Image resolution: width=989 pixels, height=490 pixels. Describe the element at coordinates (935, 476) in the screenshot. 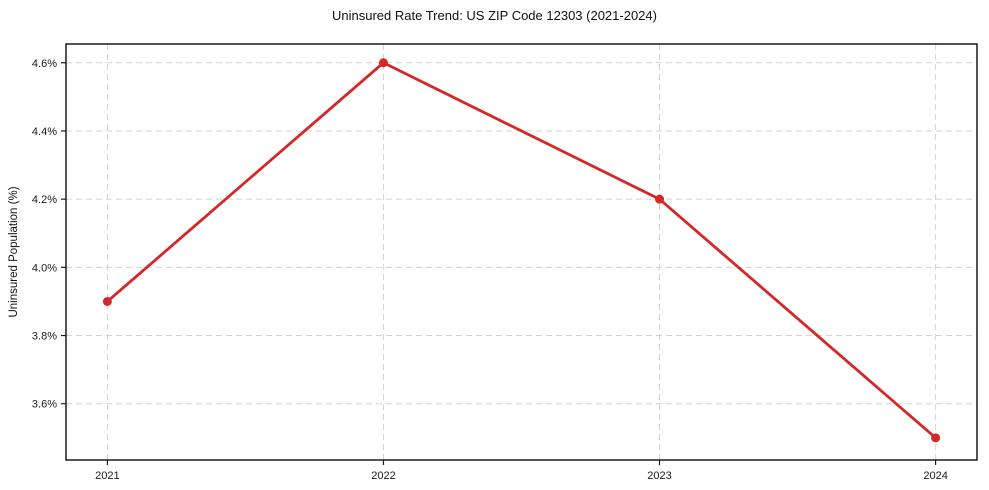

I see `x-tick-label: 2024` at that location.